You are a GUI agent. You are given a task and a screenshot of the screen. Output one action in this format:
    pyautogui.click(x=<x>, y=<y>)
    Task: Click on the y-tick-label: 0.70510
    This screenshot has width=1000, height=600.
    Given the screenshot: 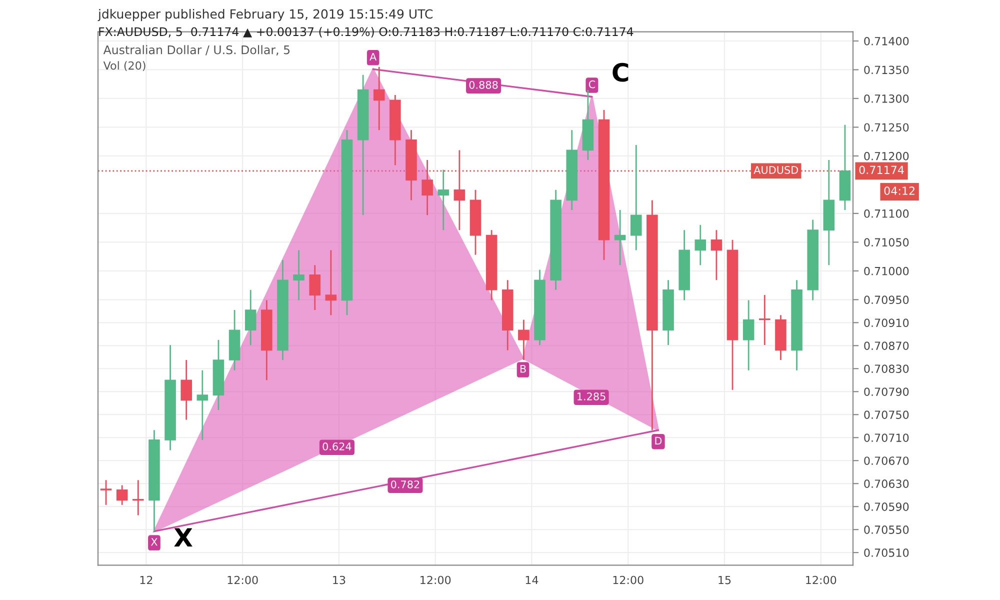 What is the action you would take?
    pyautogui.click(x=886, y=552)
    